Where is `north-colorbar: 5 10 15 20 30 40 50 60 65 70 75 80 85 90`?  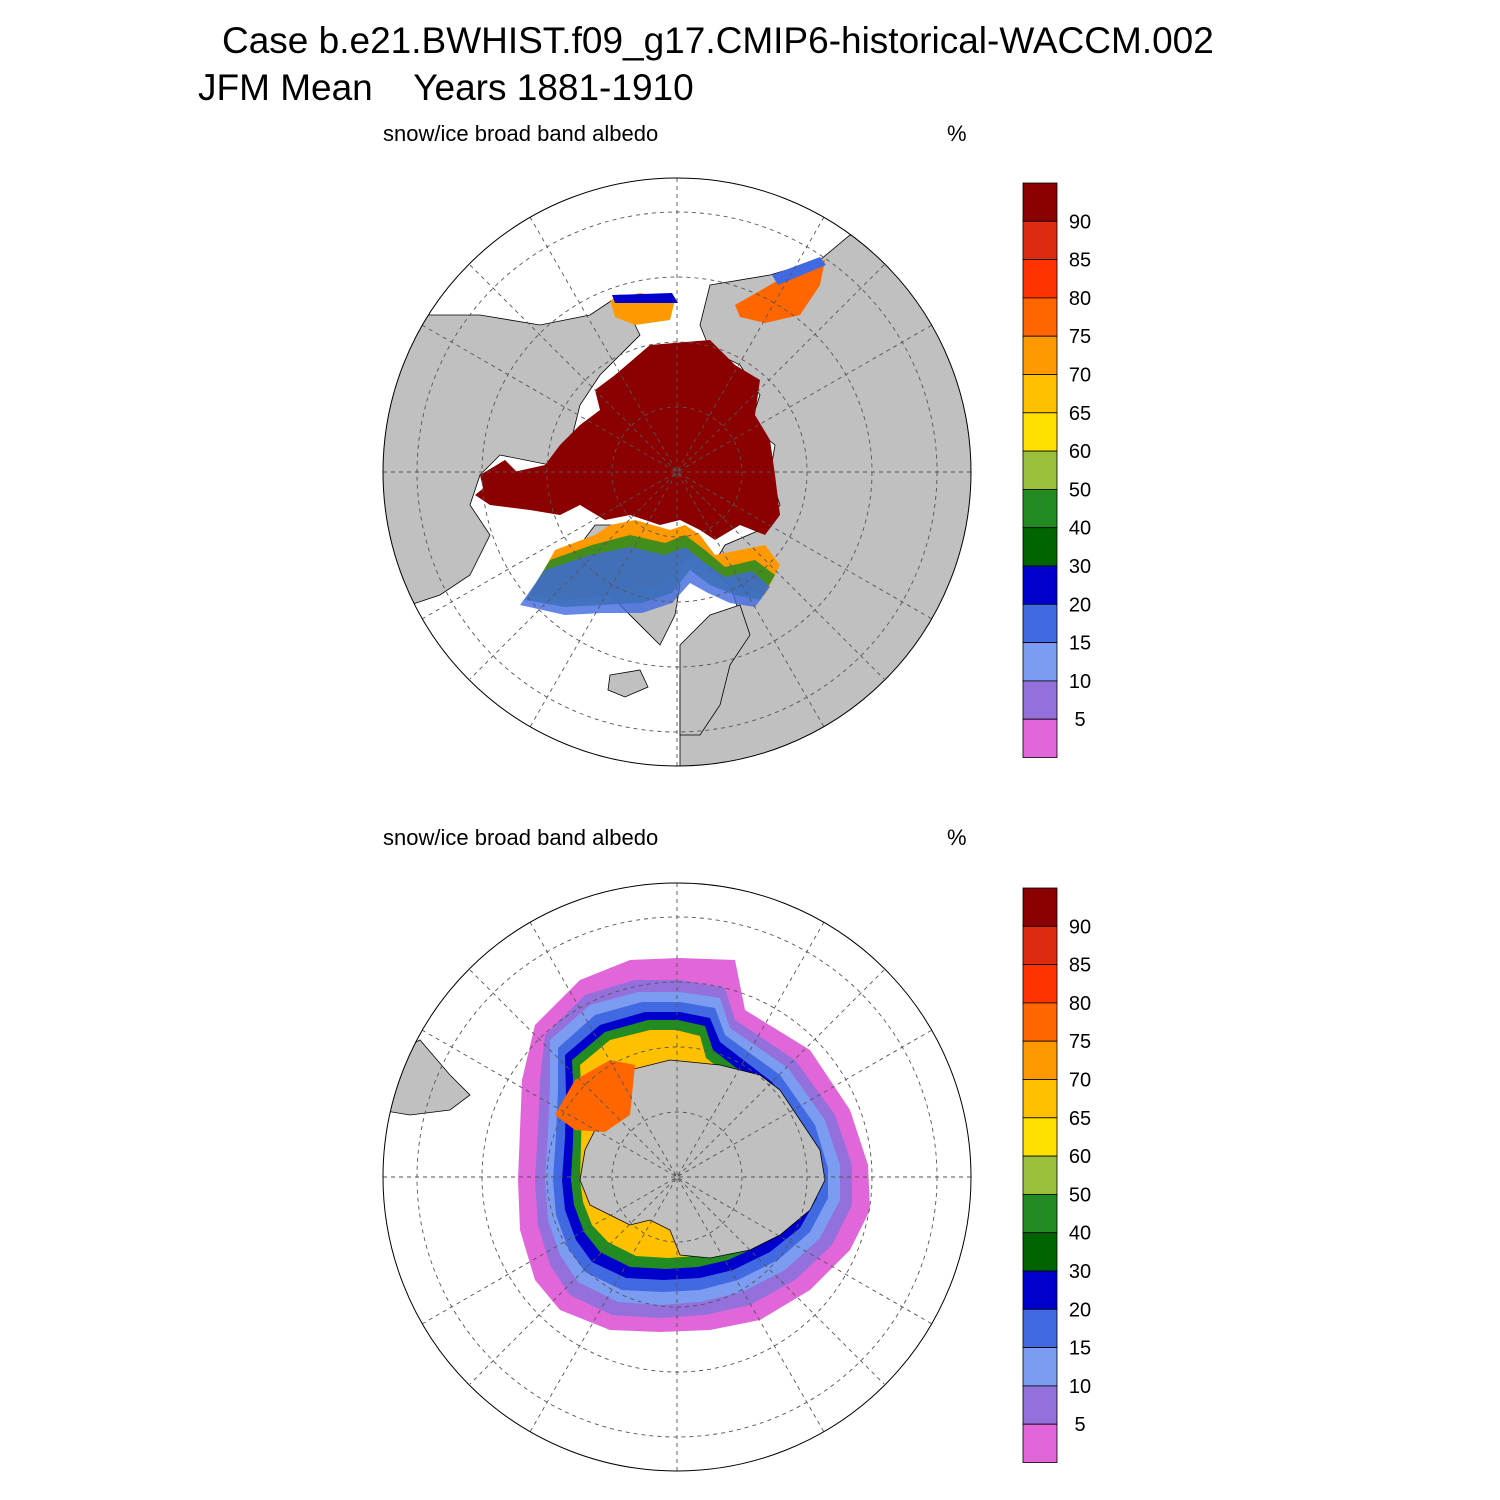 north-colorbar: 5 10 15 20 30 40 50 60 65 70 75 80 85 90 is located at coordinates (1056, 470).